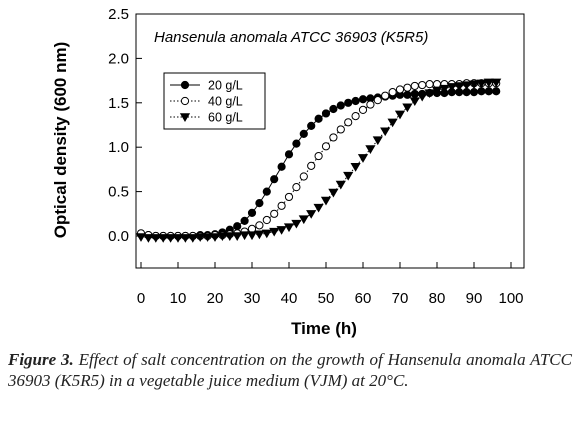  Describe the element at coordinates (41, 359) in the screenshot. I see `figure-label: Figure 3.` at that location.